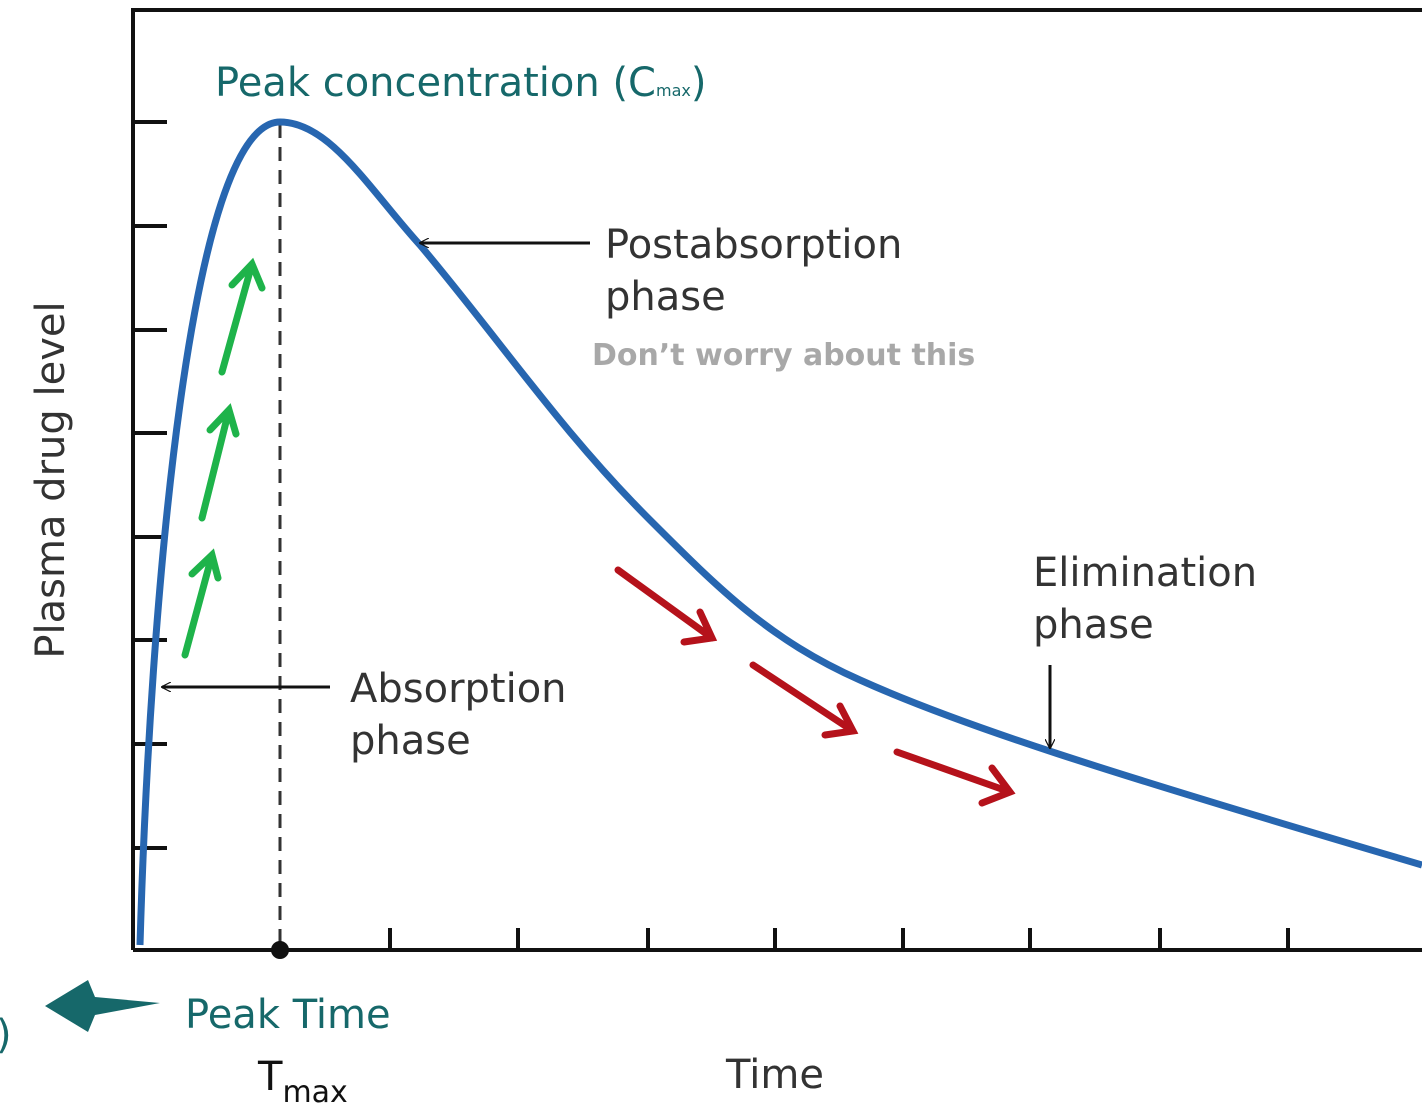  I want to click on title-close: ), so click(699, 83).